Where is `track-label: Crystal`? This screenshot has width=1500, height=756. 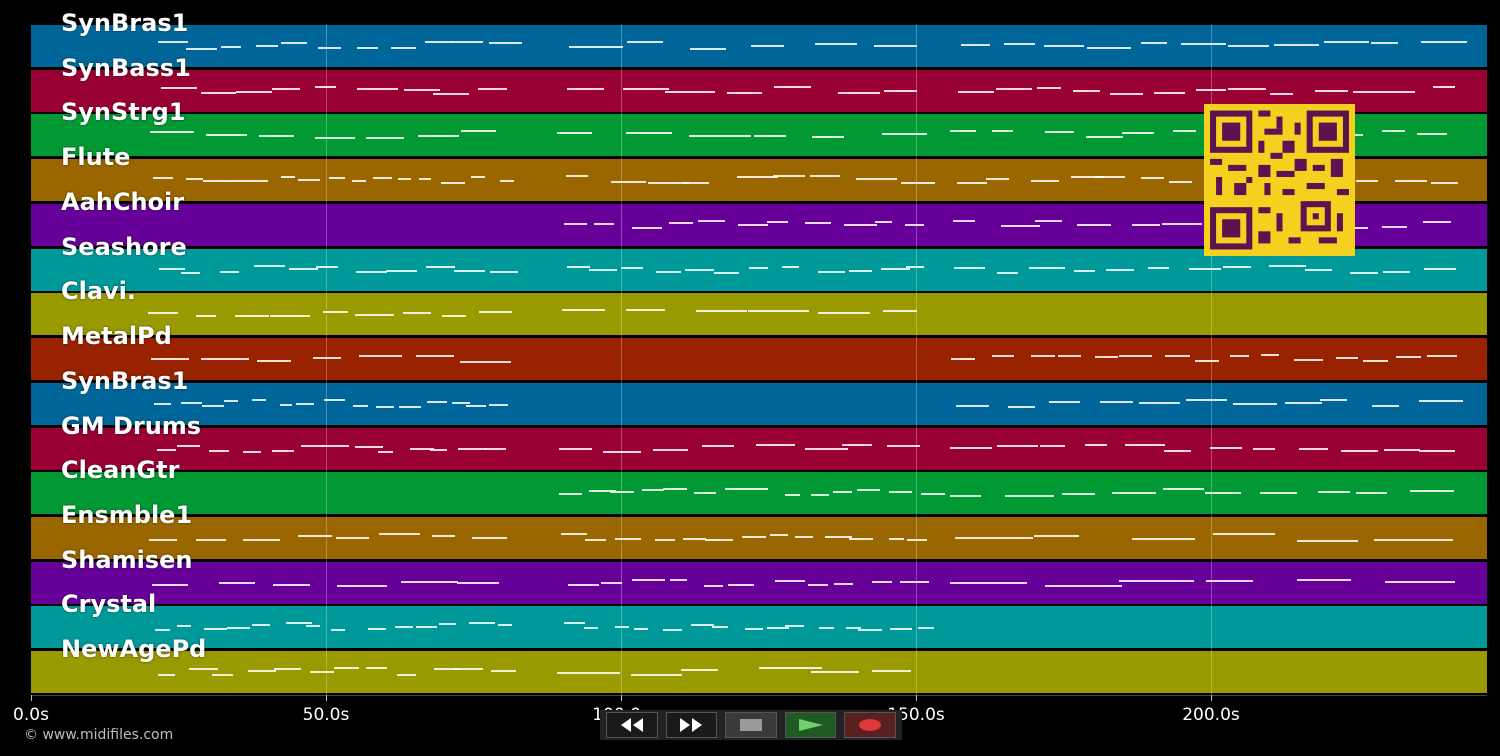 track-label: Crystal is located at coordinates (109, 604).